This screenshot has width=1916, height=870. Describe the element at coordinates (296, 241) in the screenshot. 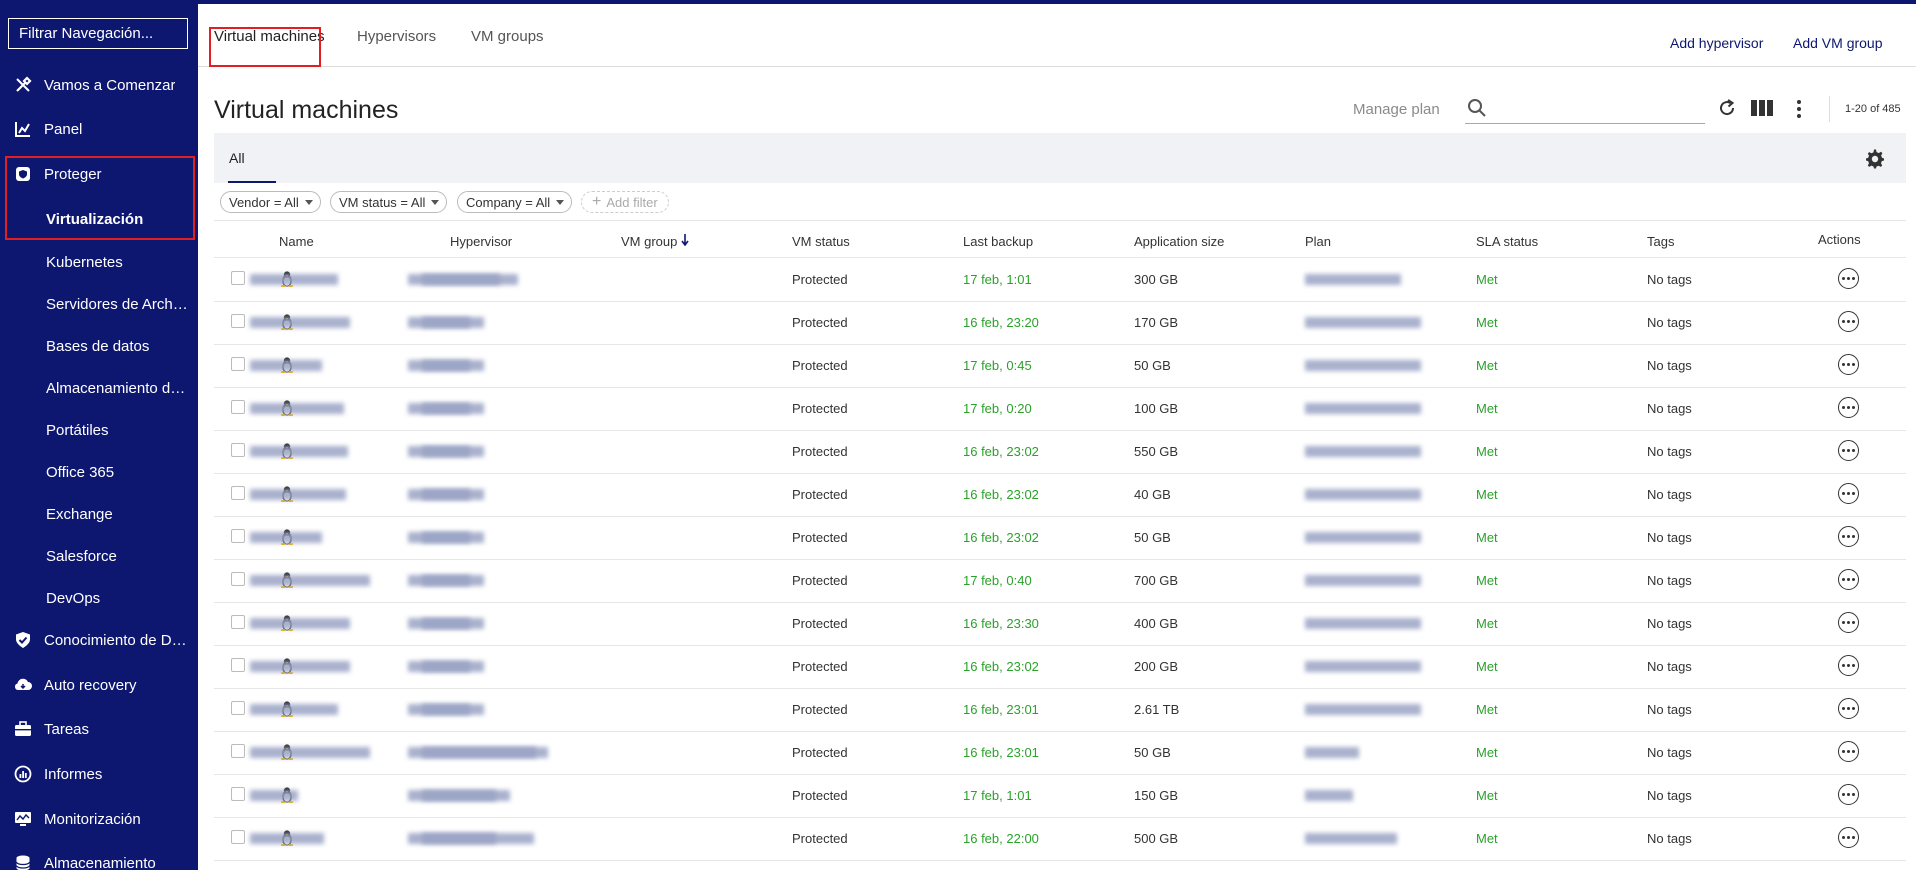

I see `column-header-name: Name` at that location.